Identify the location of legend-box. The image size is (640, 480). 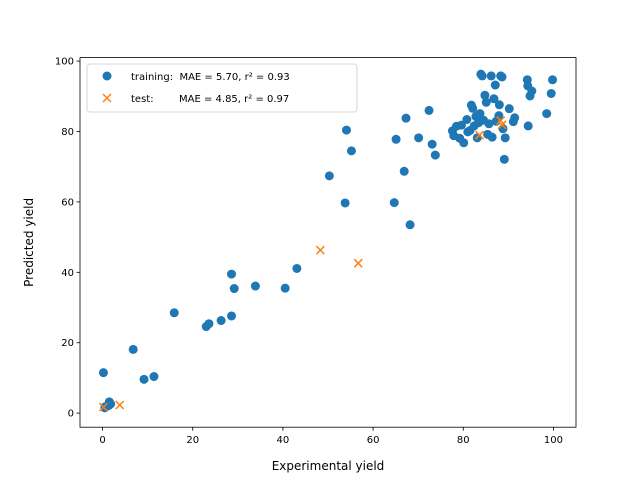
(222, 88).